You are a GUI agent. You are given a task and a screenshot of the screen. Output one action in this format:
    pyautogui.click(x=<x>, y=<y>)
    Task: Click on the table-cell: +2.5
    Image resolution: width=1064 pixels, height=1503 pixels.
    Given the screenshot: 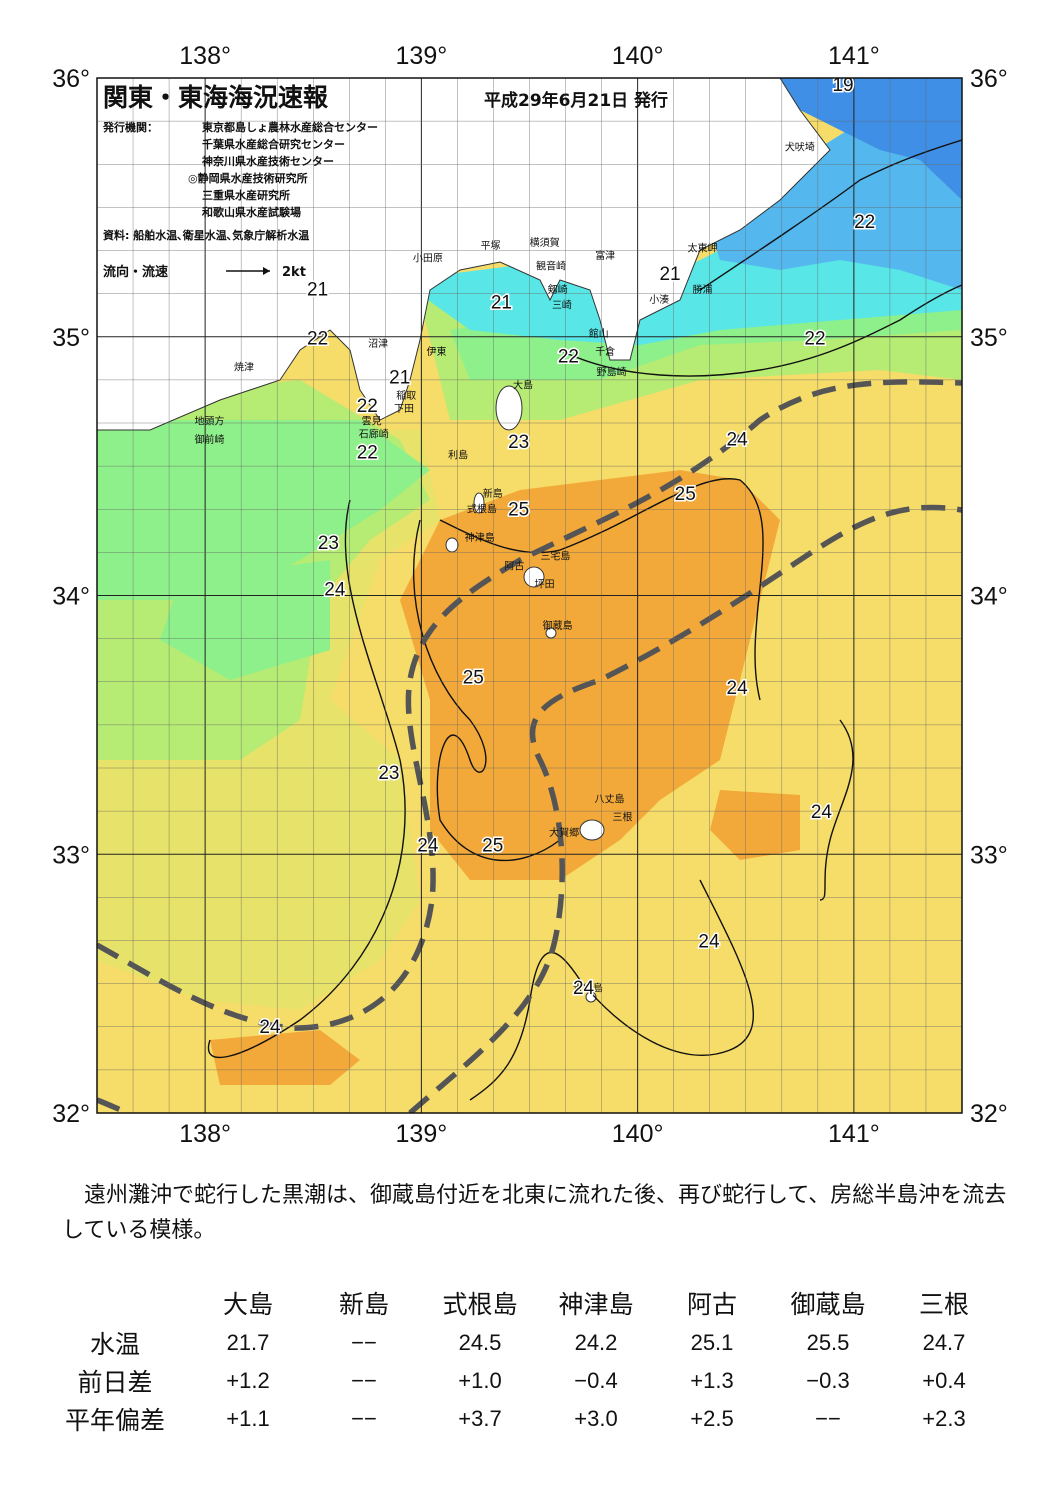 What is the action you would take?
    pyautogui.click(x=712, y=1418)
    